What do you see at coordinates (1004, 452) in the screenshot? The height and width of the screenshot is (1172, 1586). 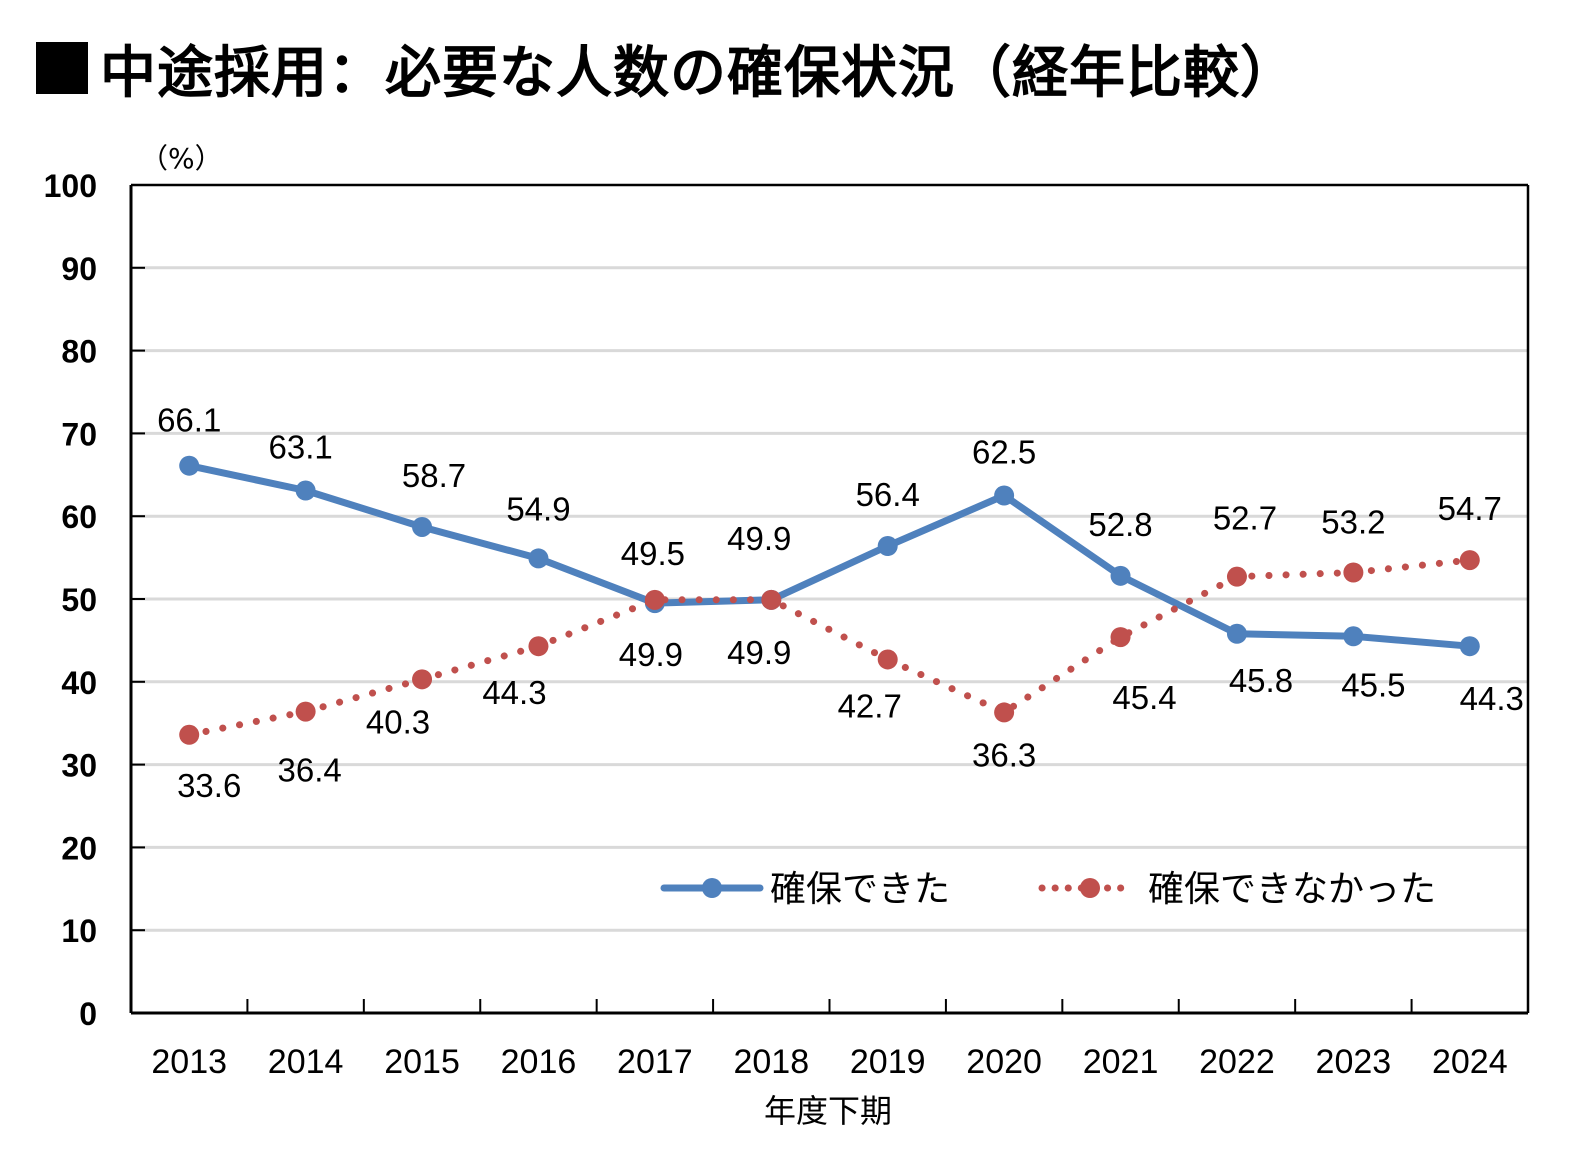 I see `data-label: 62.5` at bounding box center [1004, 452].